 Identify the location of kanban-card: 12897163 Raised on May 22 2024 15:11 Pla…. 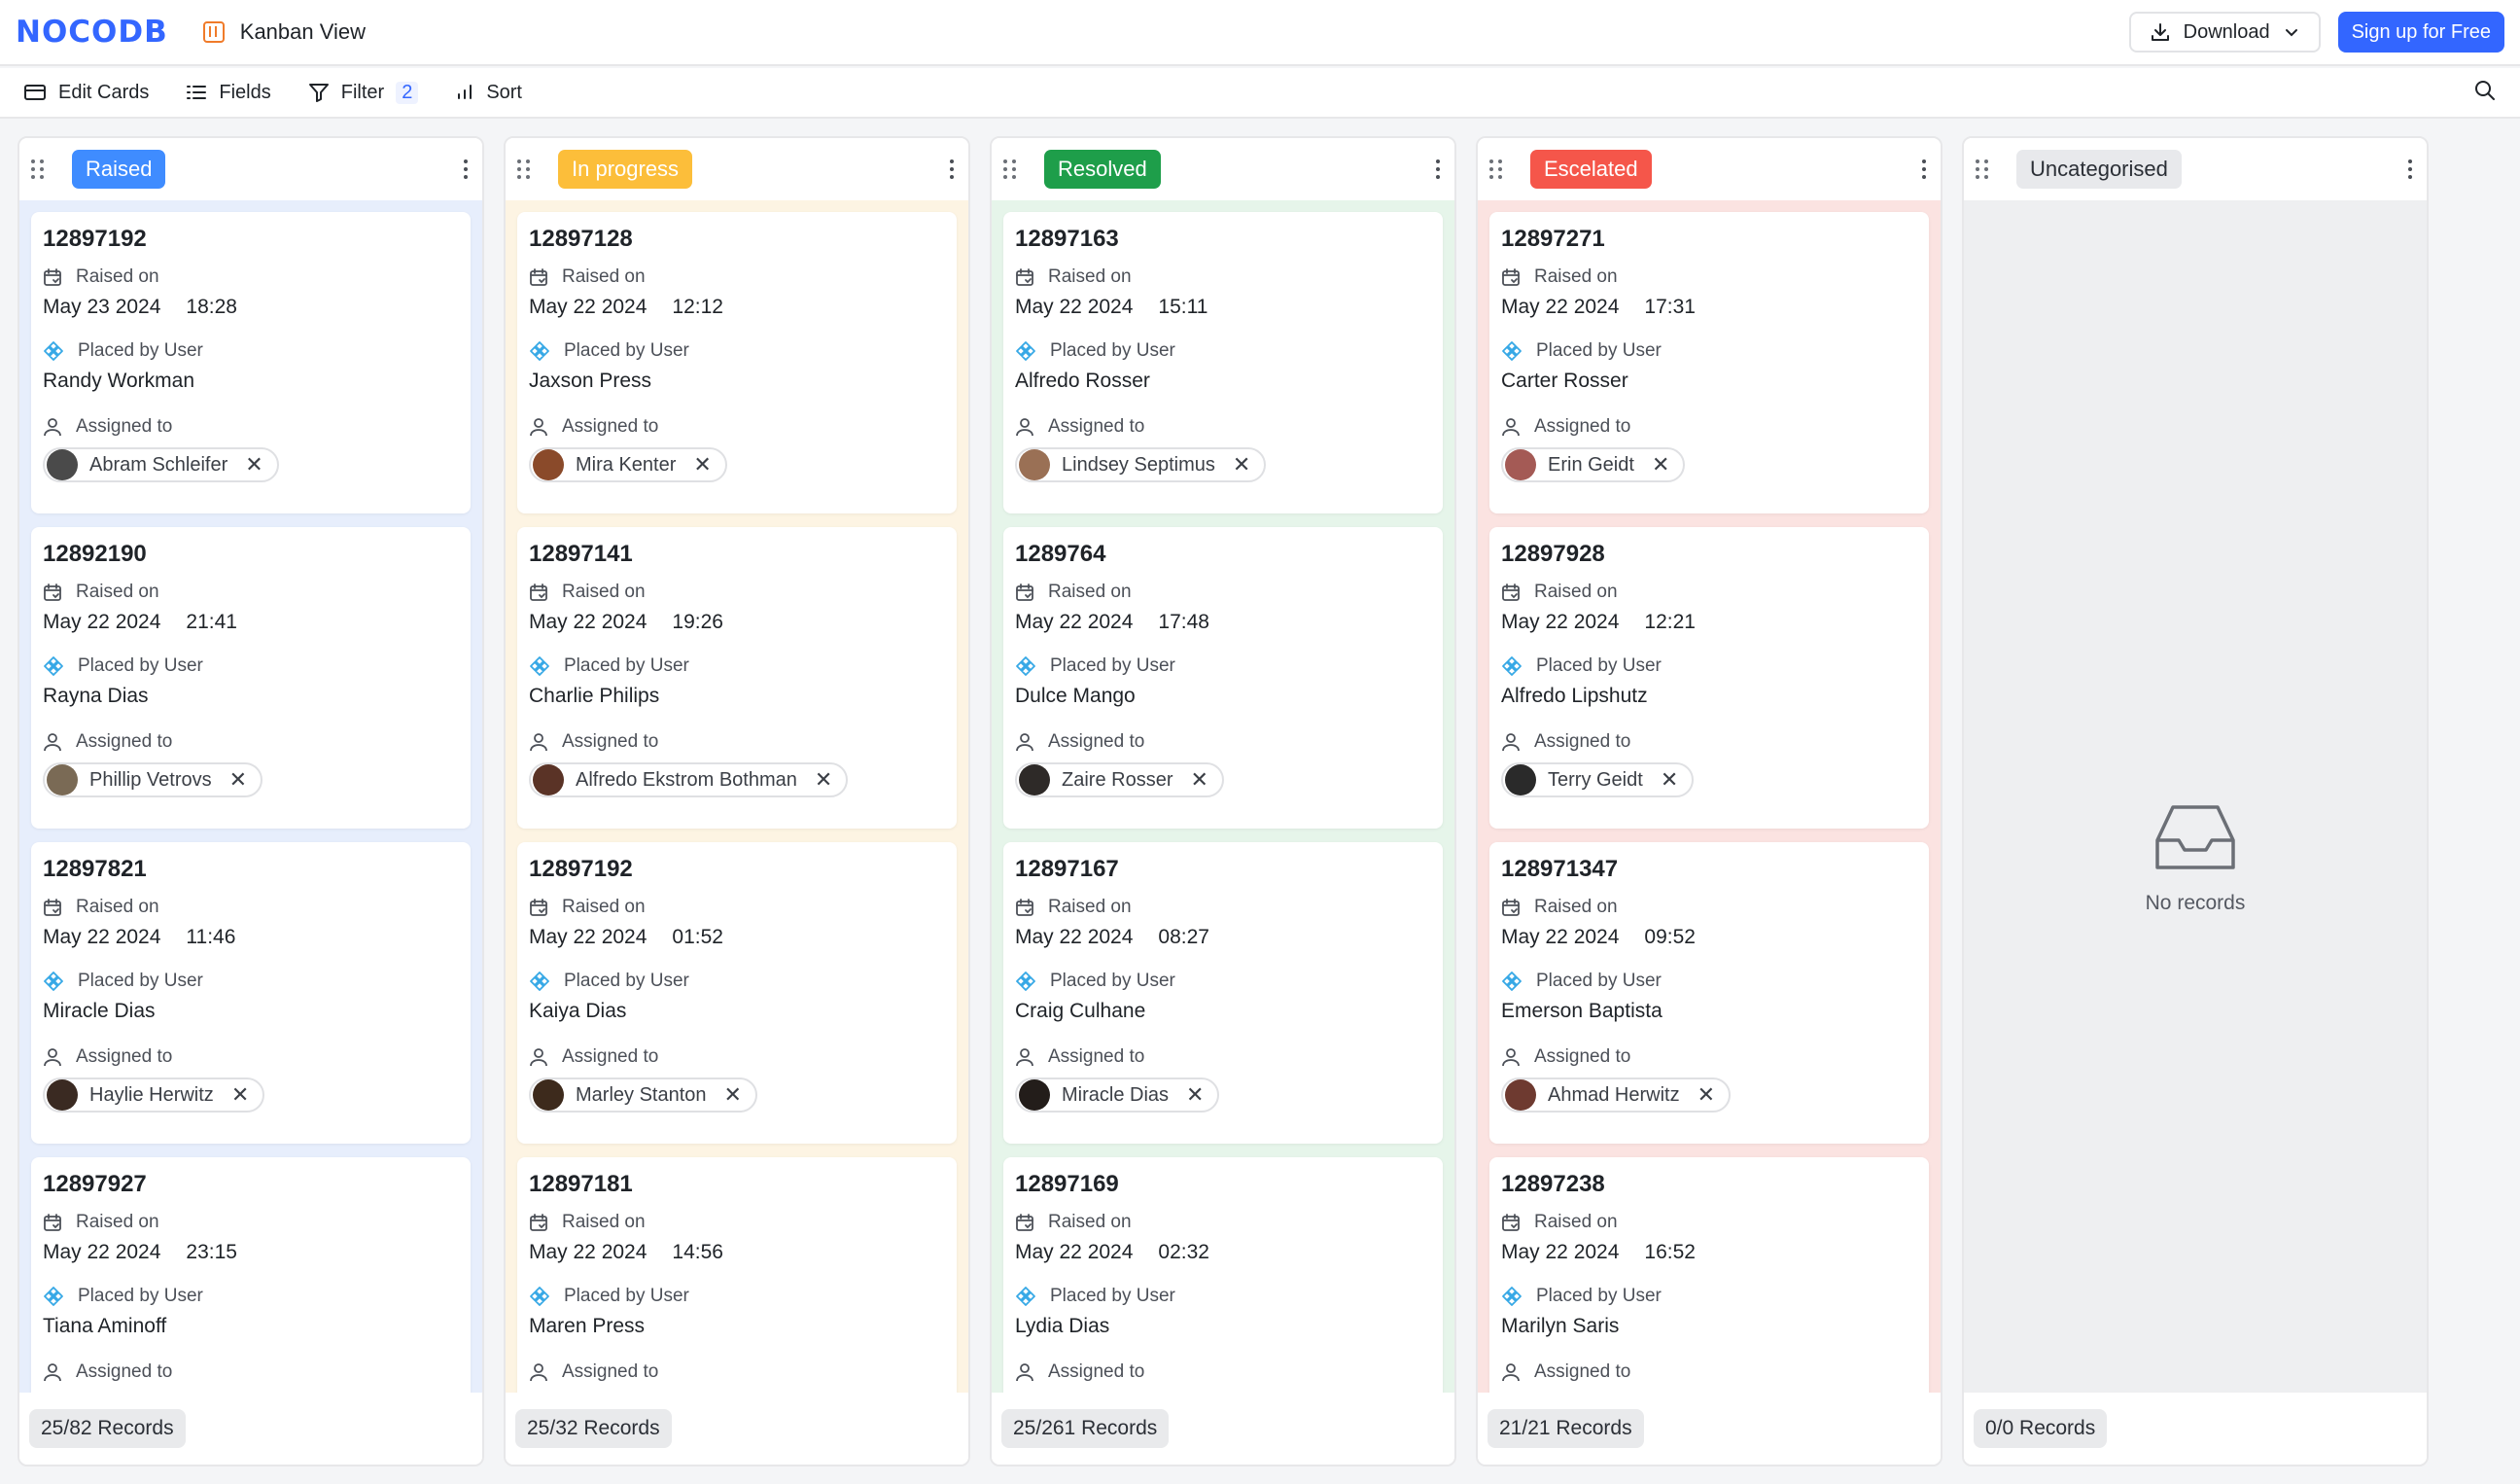
(1223, 363).